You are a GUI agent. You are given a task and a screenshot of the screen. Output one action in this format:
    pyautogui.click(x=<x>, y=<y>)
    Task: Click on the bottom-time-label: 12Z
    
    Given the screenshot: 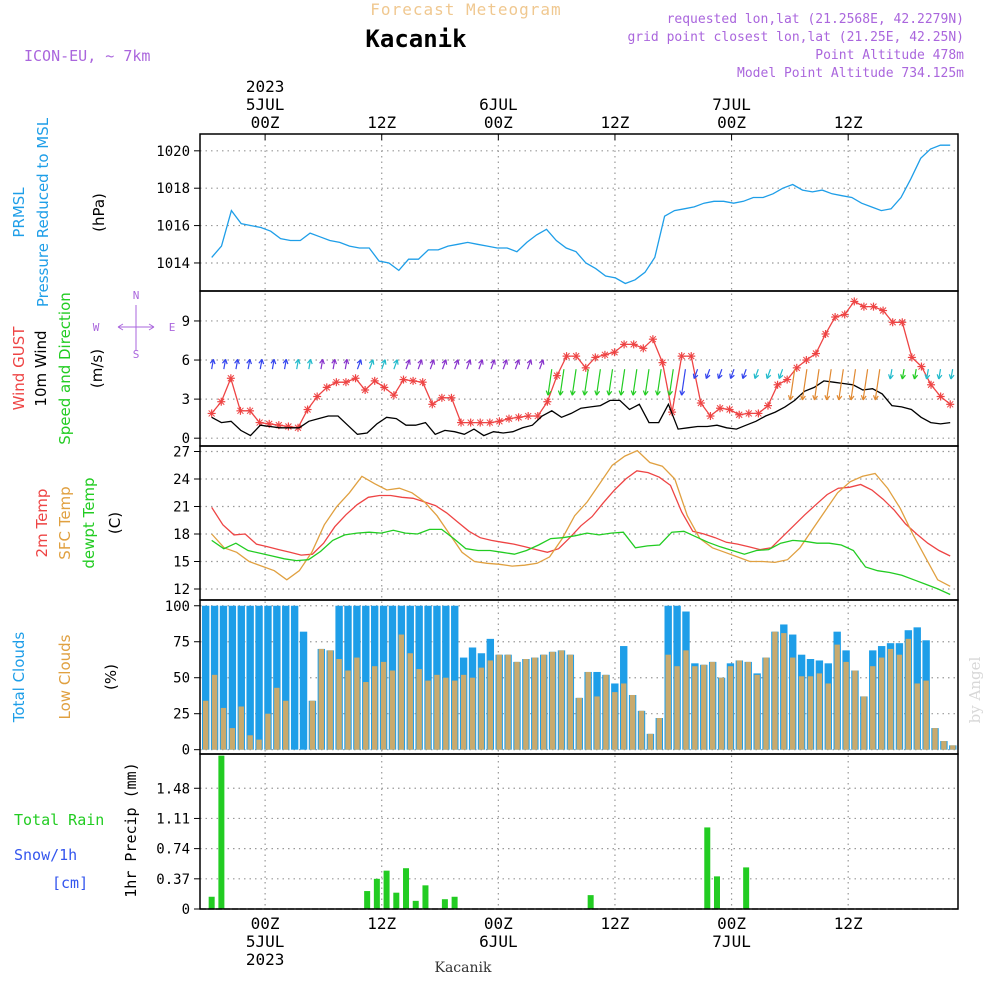 What is the action you would take?
    pyautogui.click(x=848, y=923)
    